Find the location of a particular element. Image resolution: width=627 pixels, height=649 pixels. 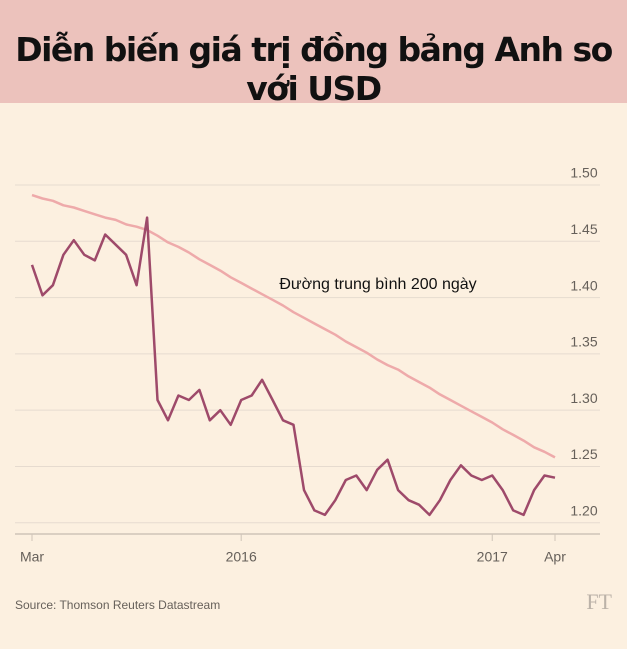

y-tick-label: 1.40 is located at coordinates (583, 285).